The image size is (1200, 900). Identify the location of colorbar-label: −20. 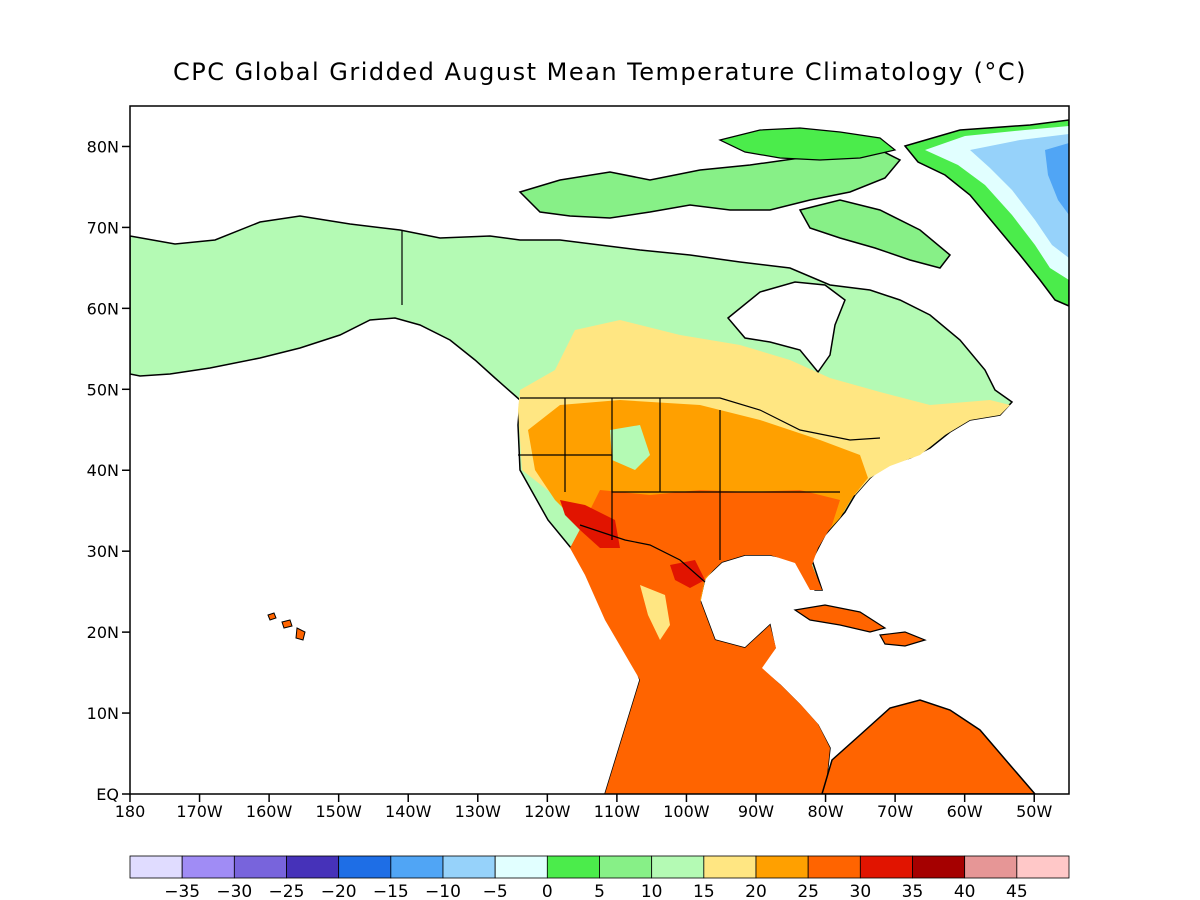
(339, 891).